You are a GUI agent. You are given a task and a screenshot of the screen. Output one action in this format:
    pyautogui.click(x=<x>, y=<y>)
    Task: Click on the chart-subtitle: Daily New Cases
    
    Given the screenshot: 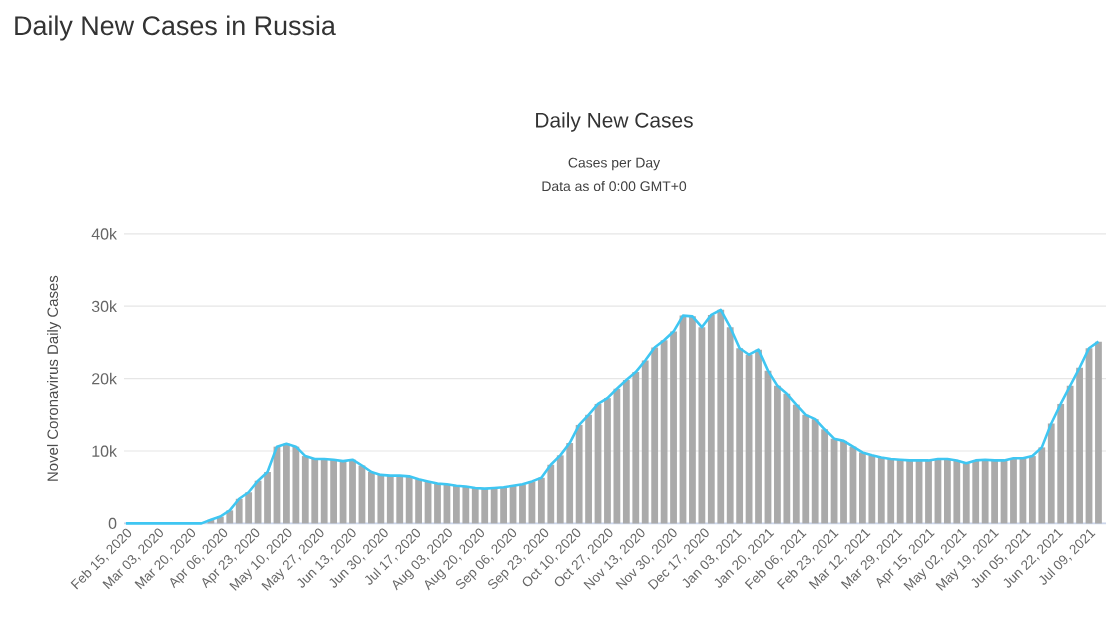 What is the action you would take?
    pyautogui.click(x=614, y=122)
    